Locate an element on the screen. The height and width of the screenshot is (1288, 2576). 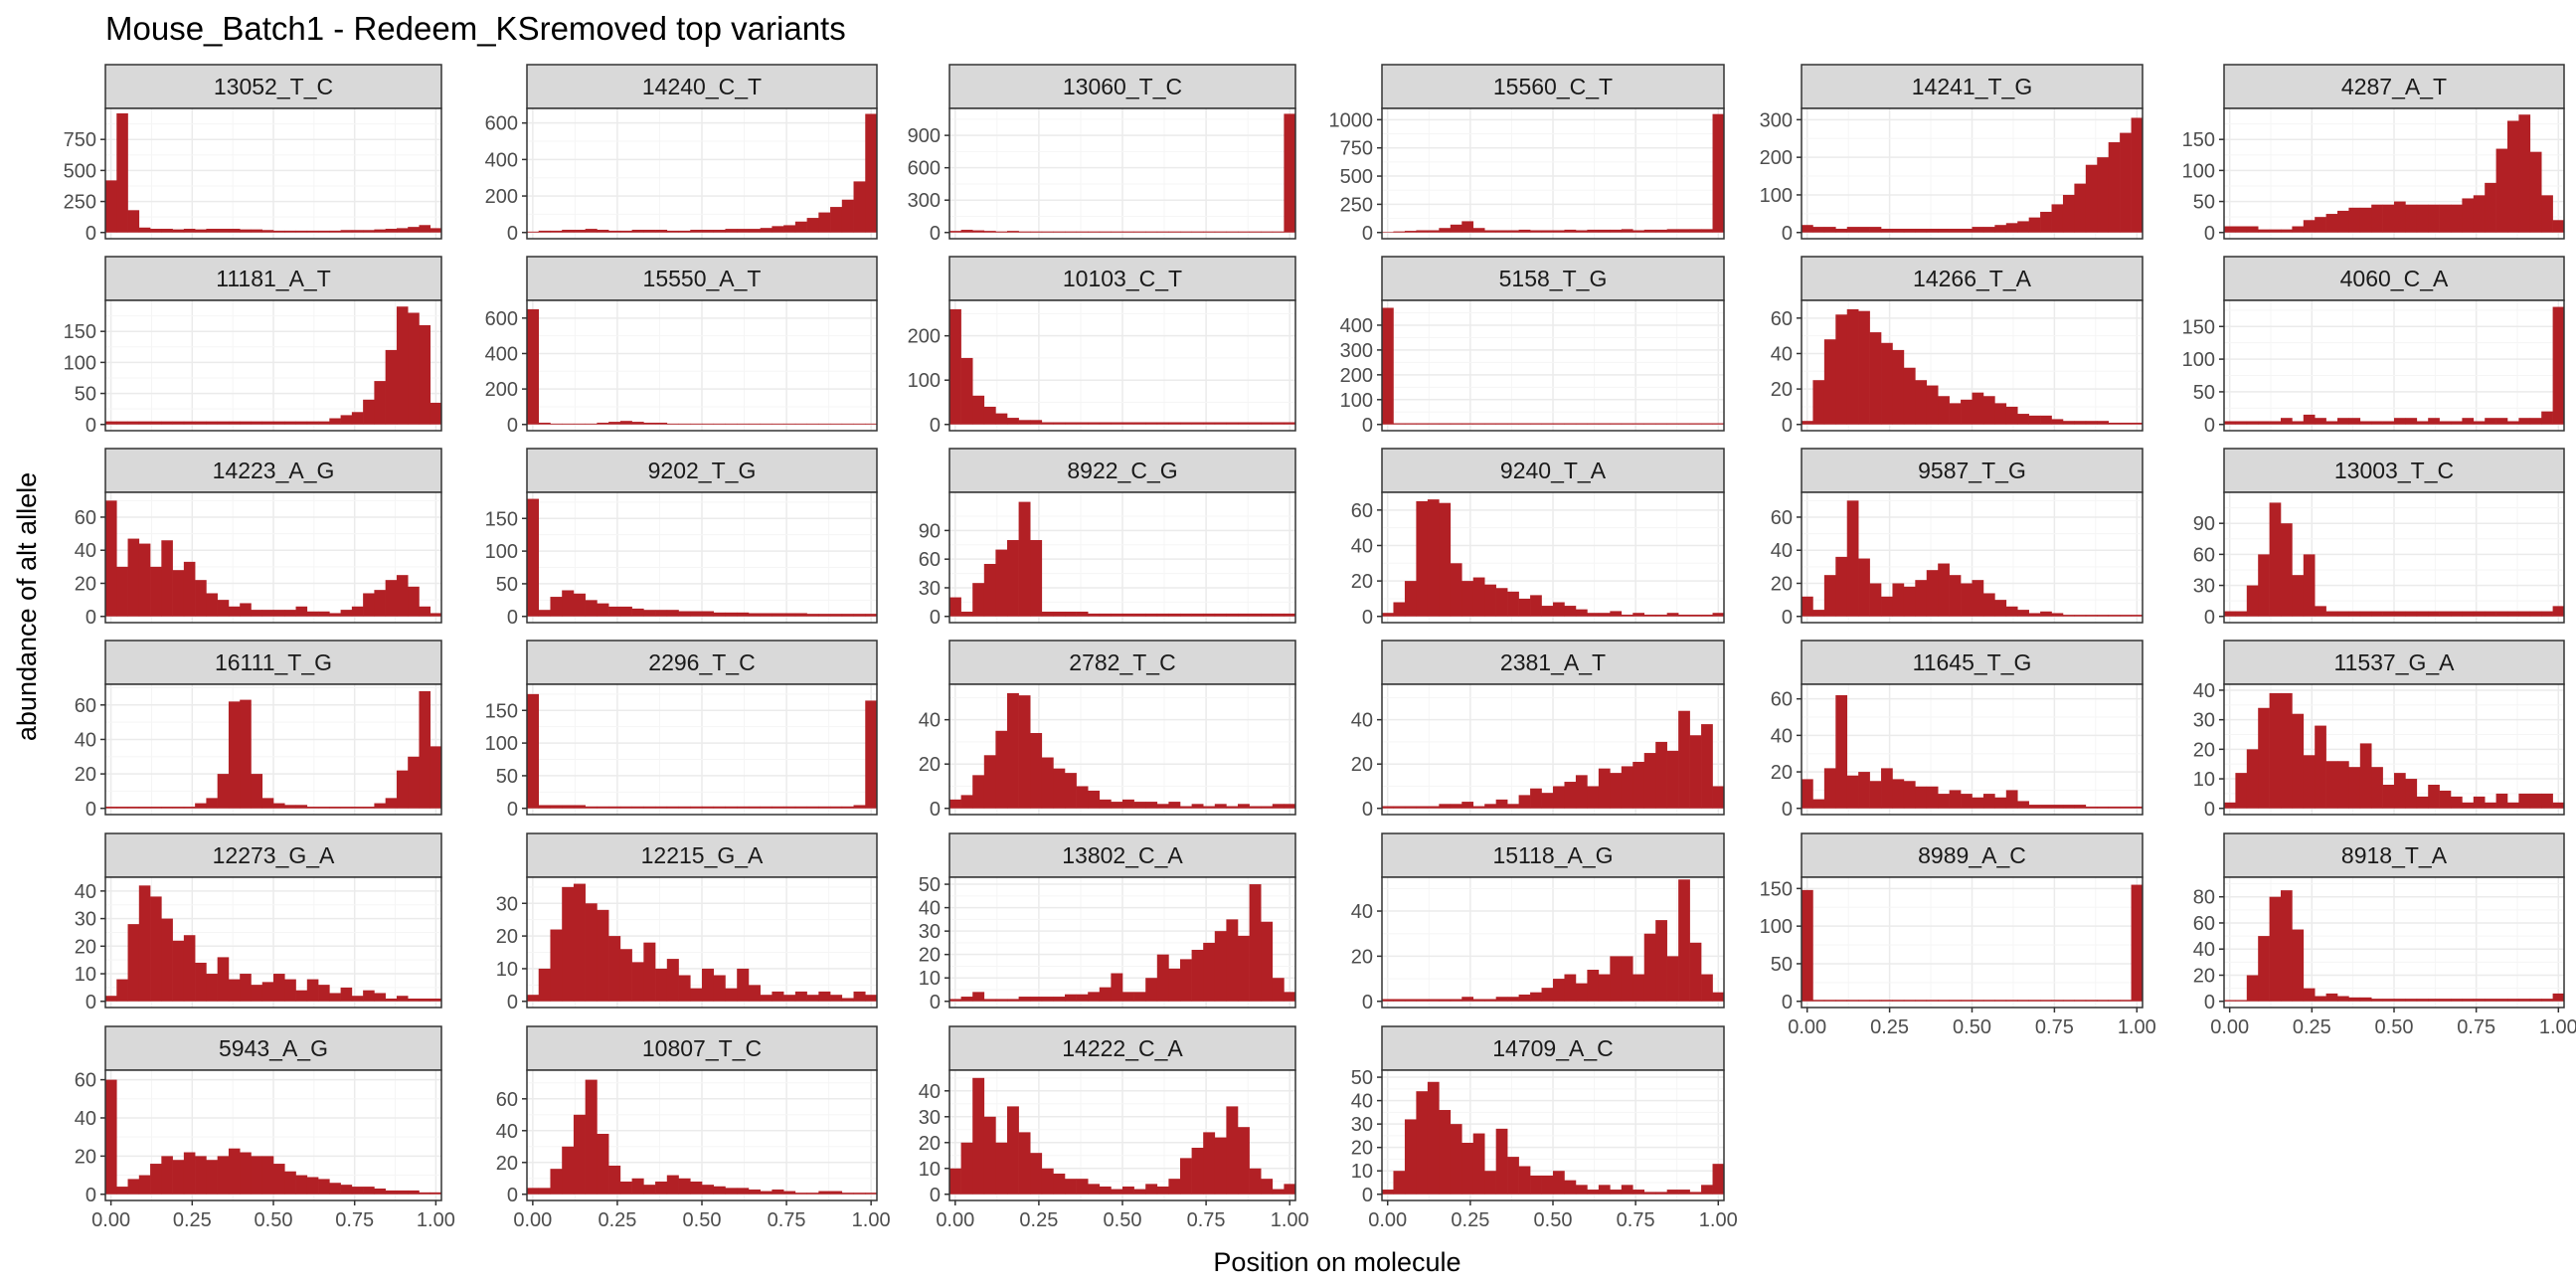
facet-panel: 15118_A_G 0 20 40 is located at coordinates (1538, 922).